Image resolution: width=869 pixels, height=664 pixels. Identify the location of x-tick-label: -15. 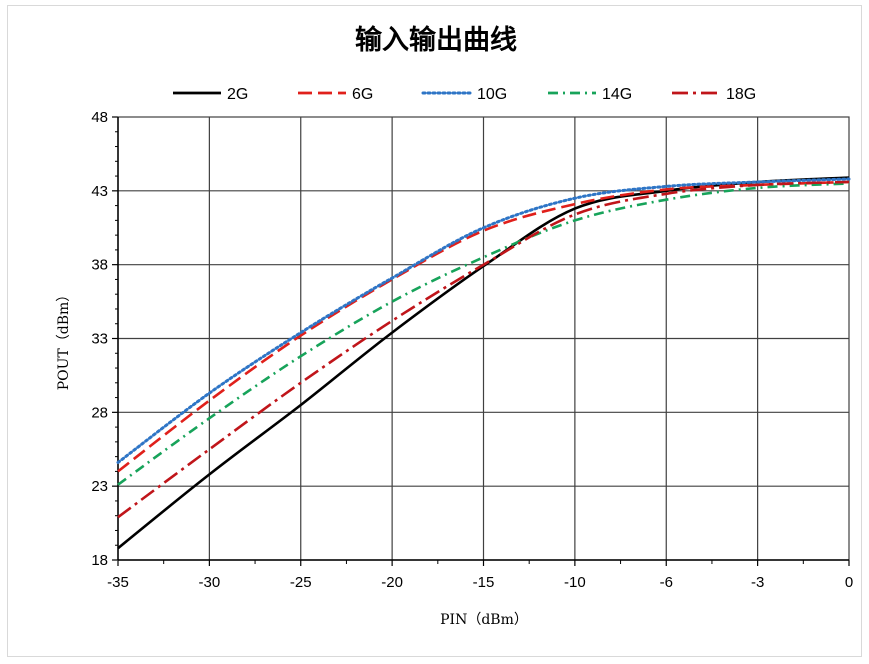
(484, 582).